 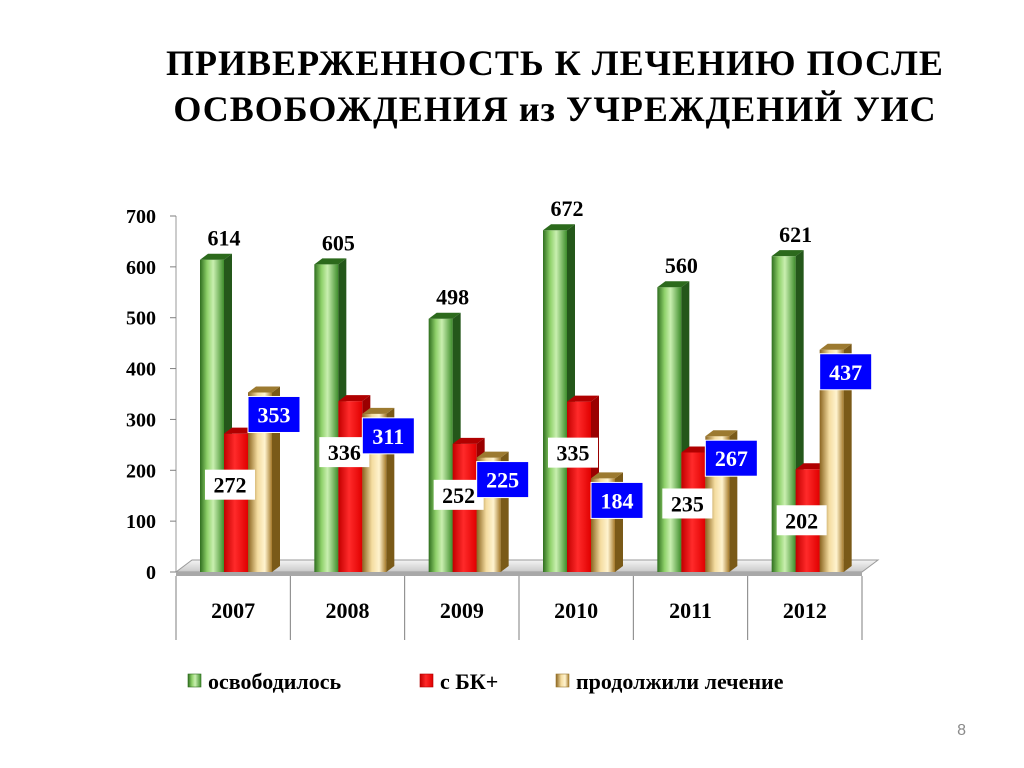 I want to click on data-label: 560, so click(x=681, y=265).